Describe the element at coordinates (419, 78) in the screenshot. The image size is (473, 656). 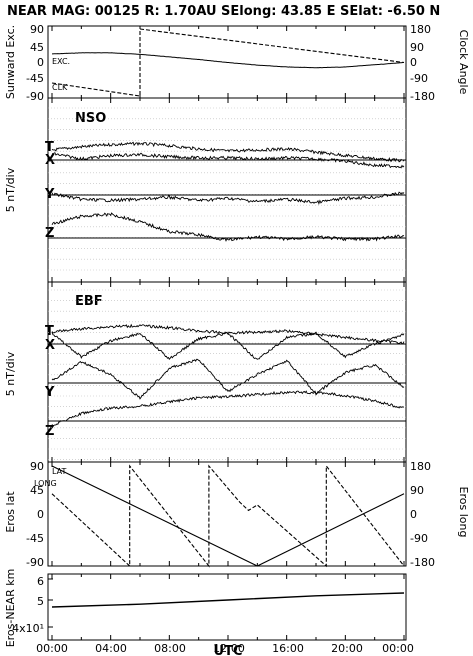
I see `p1-right-tick: -90` at that location.